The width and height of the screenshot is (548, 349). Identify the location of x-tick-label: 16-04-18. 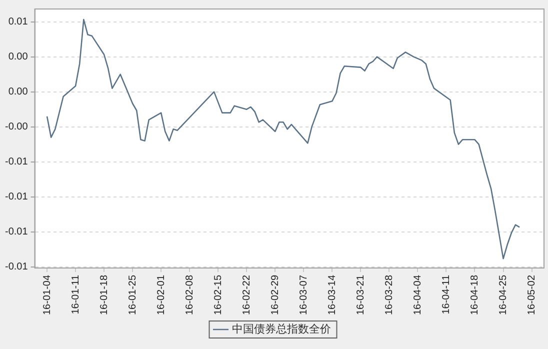
(475, 294).